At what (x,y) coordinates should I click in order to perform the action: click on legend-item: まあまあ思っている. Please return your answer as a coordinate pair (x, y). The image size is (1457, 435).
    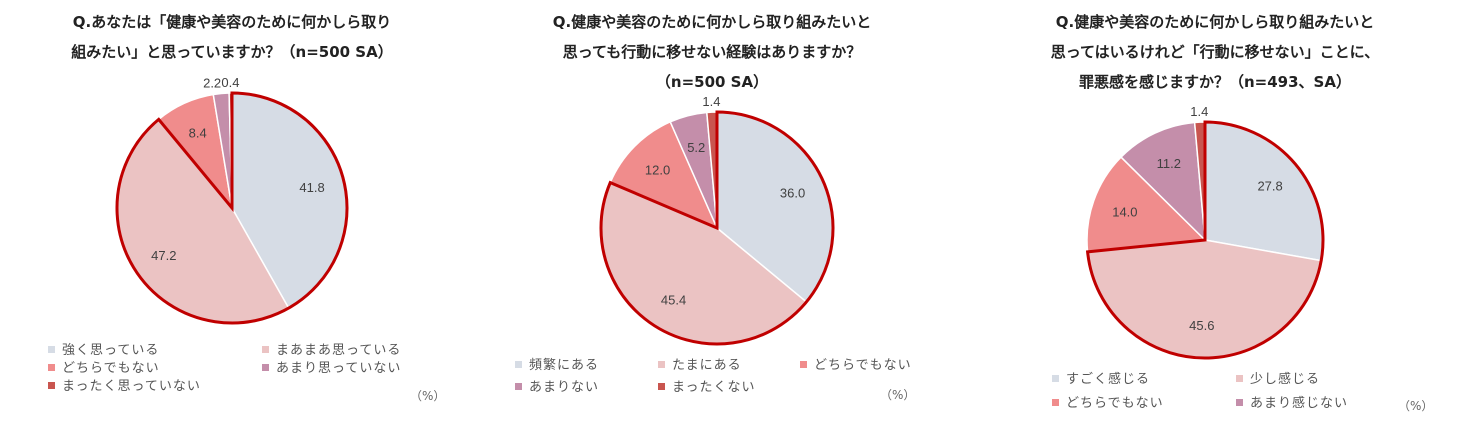
    Looking at the image, I should click on (331, 350).